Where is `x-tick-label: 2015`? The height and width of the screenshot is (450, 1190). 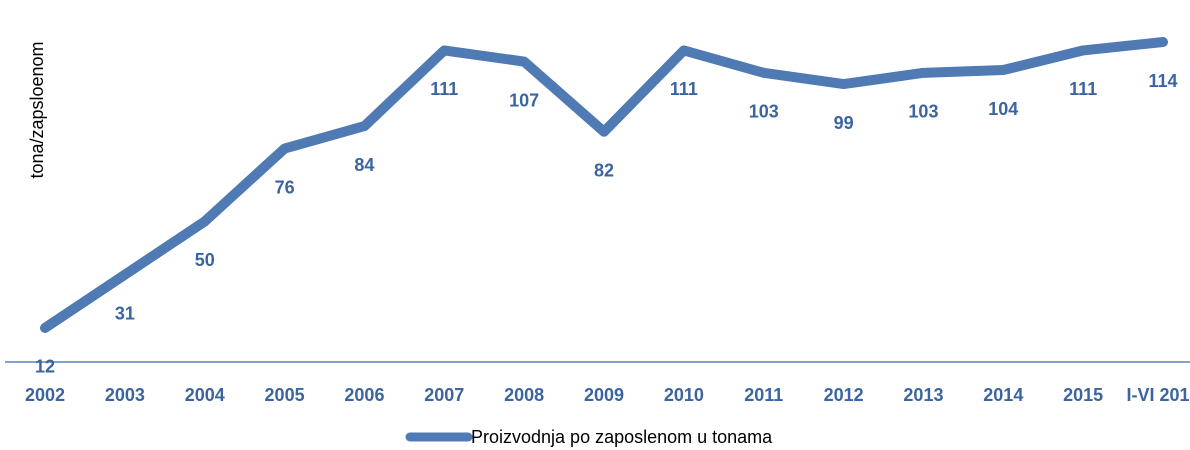
x-tick-label: 2015 is located at coordinates (1083, 395).